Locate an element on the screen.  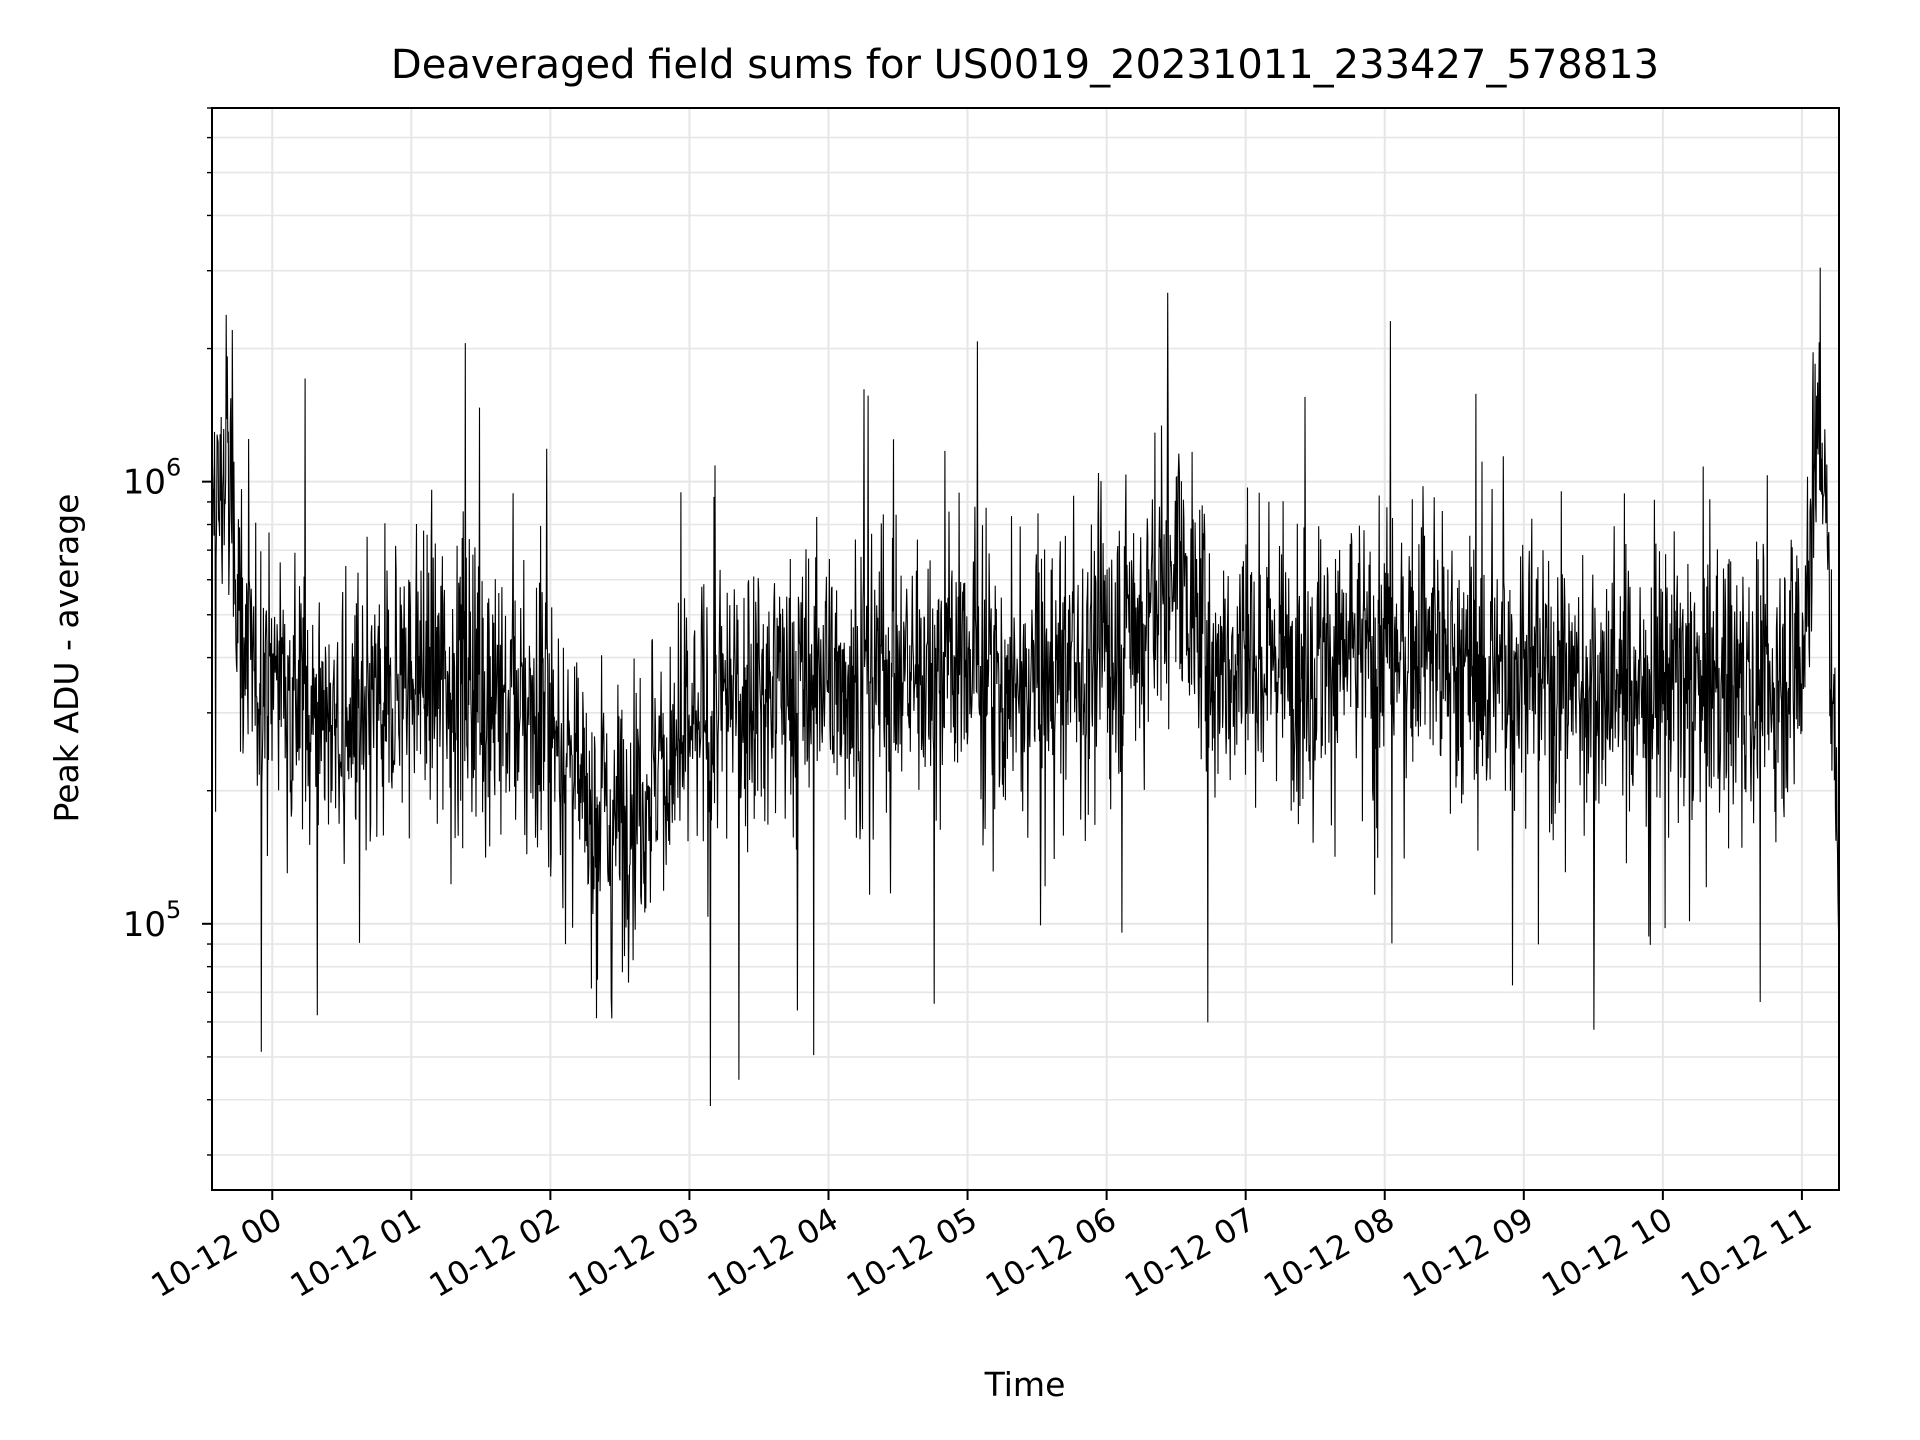
y-tick-exponent: 6 is located at coordinates (173, 468).